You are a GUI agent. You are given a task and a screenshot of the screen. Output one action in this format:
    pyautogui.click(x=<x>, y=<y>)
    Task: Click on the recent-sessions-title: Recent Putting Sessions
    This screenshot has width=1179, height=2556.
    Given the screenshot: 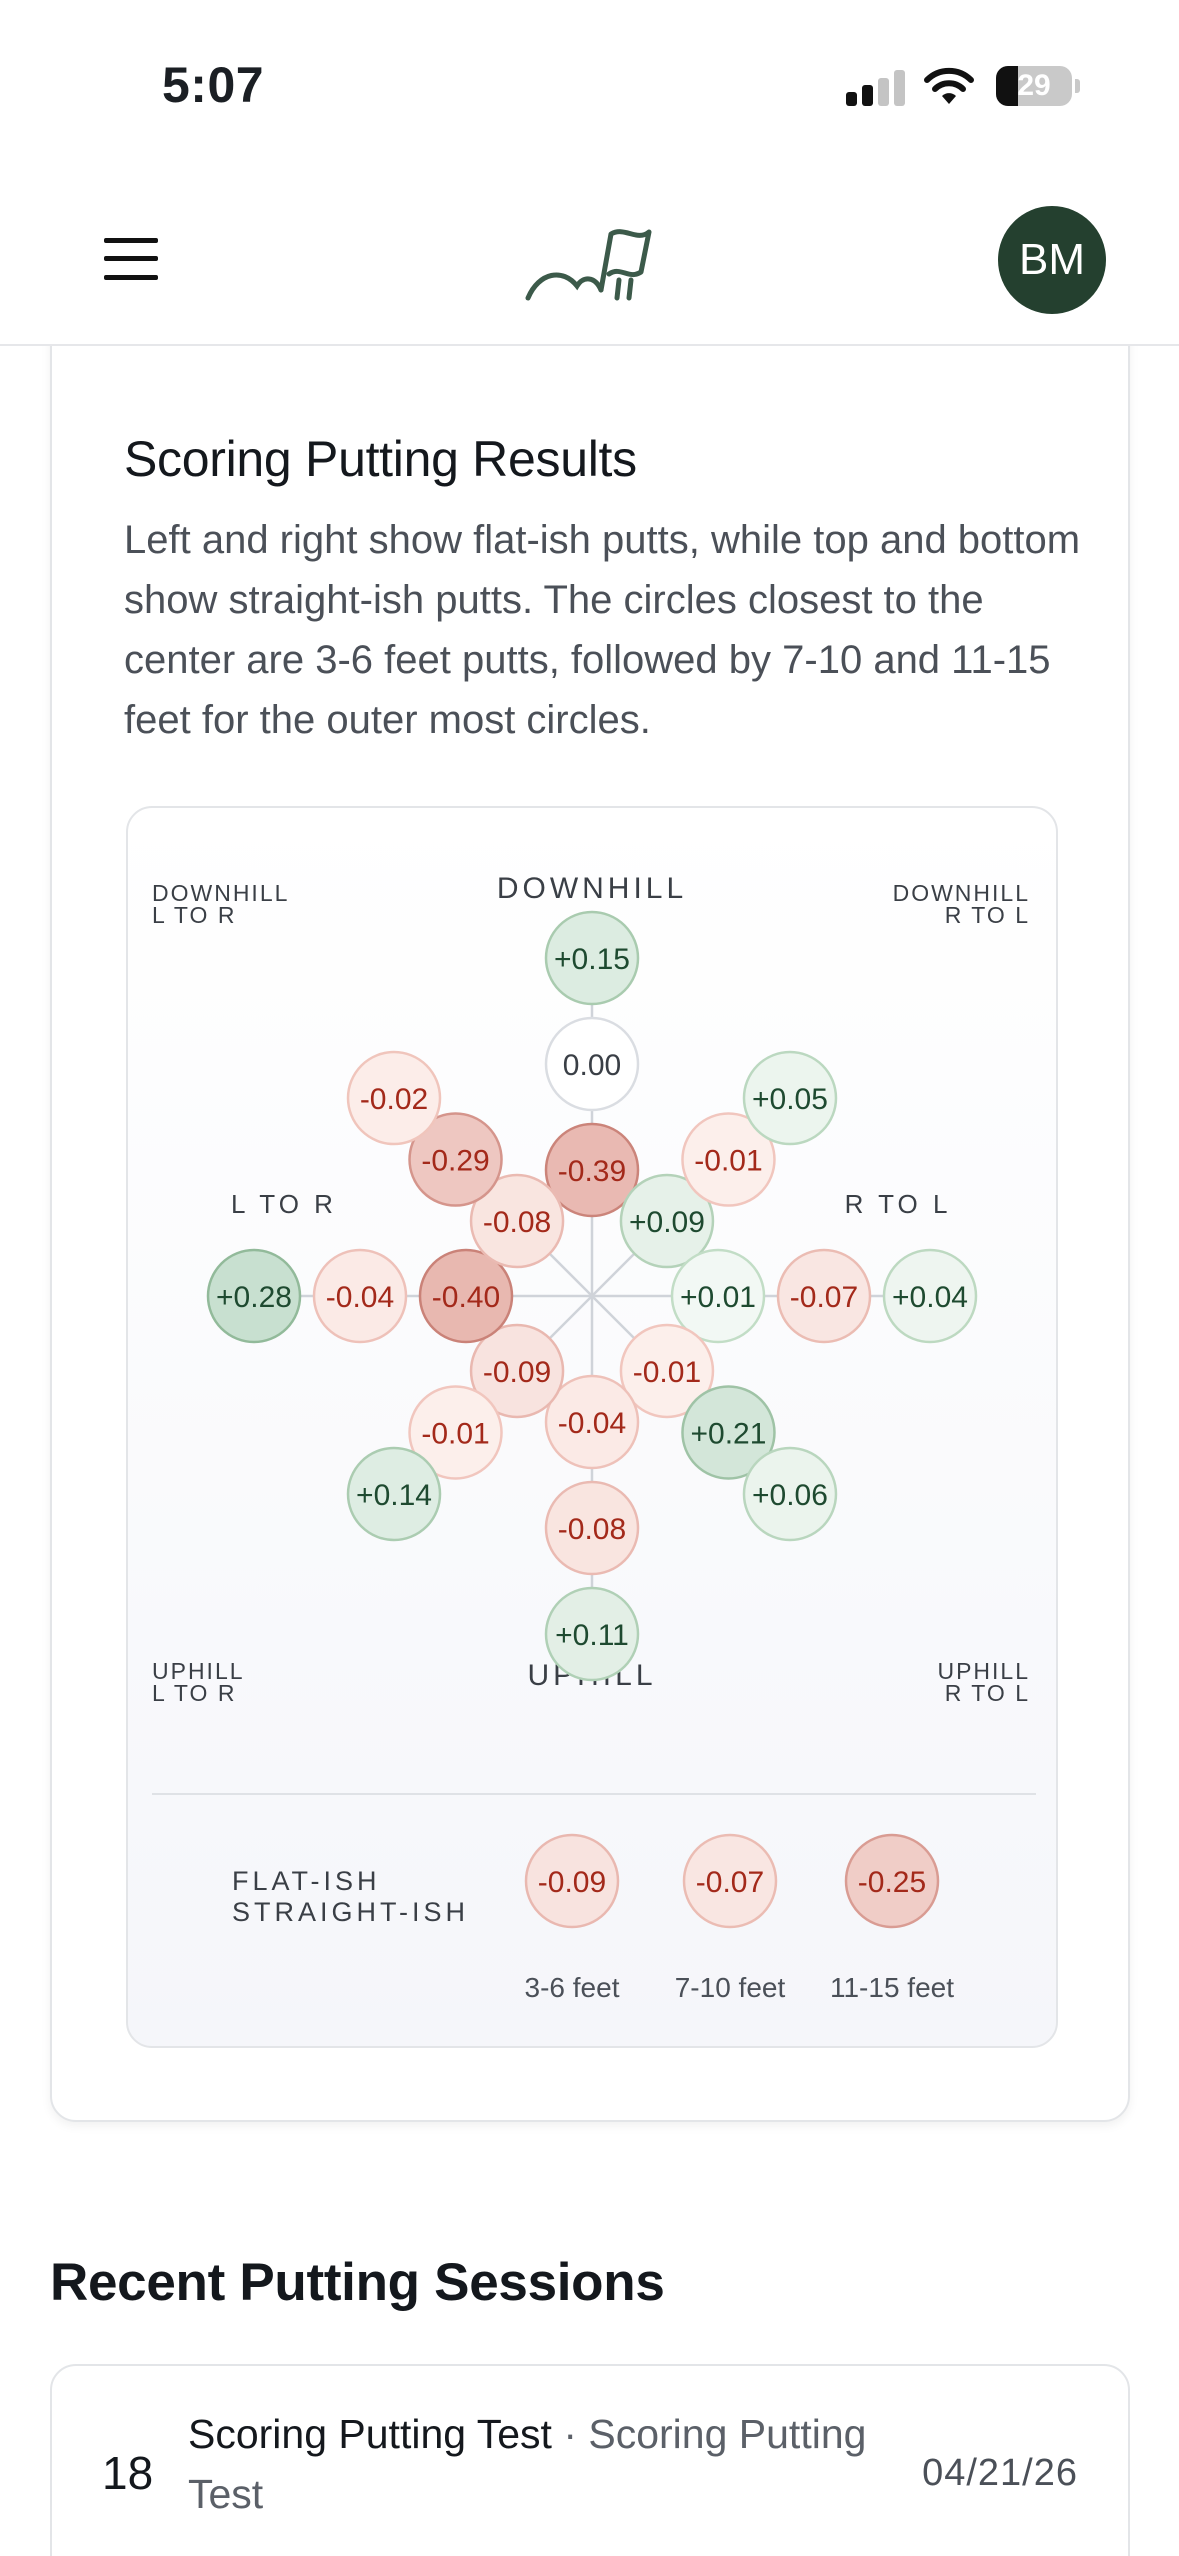 What is the action you would take?
    pyautogui.click(x=357, y=2282)
    